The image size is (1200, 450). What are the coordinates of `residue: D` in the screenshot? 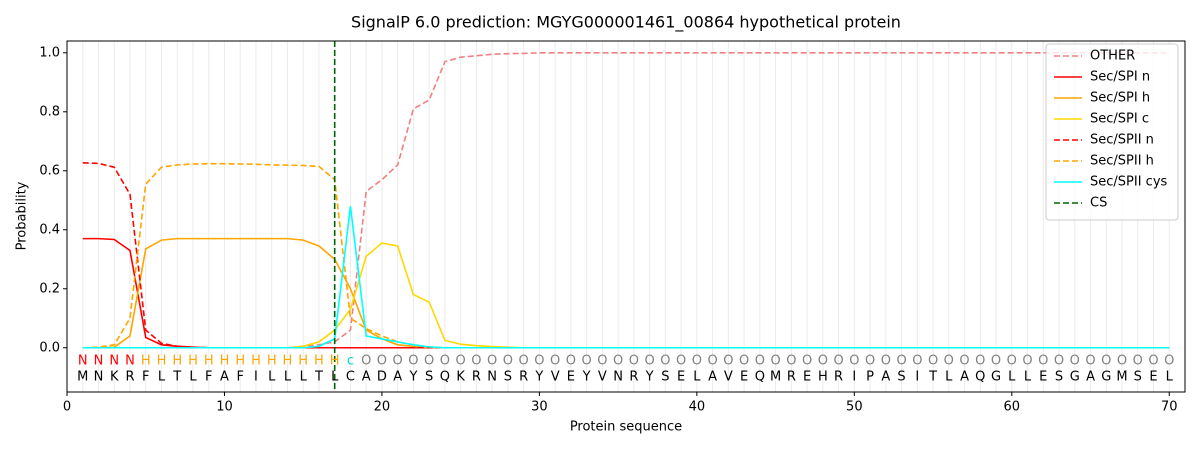 It's located at (382, 377).